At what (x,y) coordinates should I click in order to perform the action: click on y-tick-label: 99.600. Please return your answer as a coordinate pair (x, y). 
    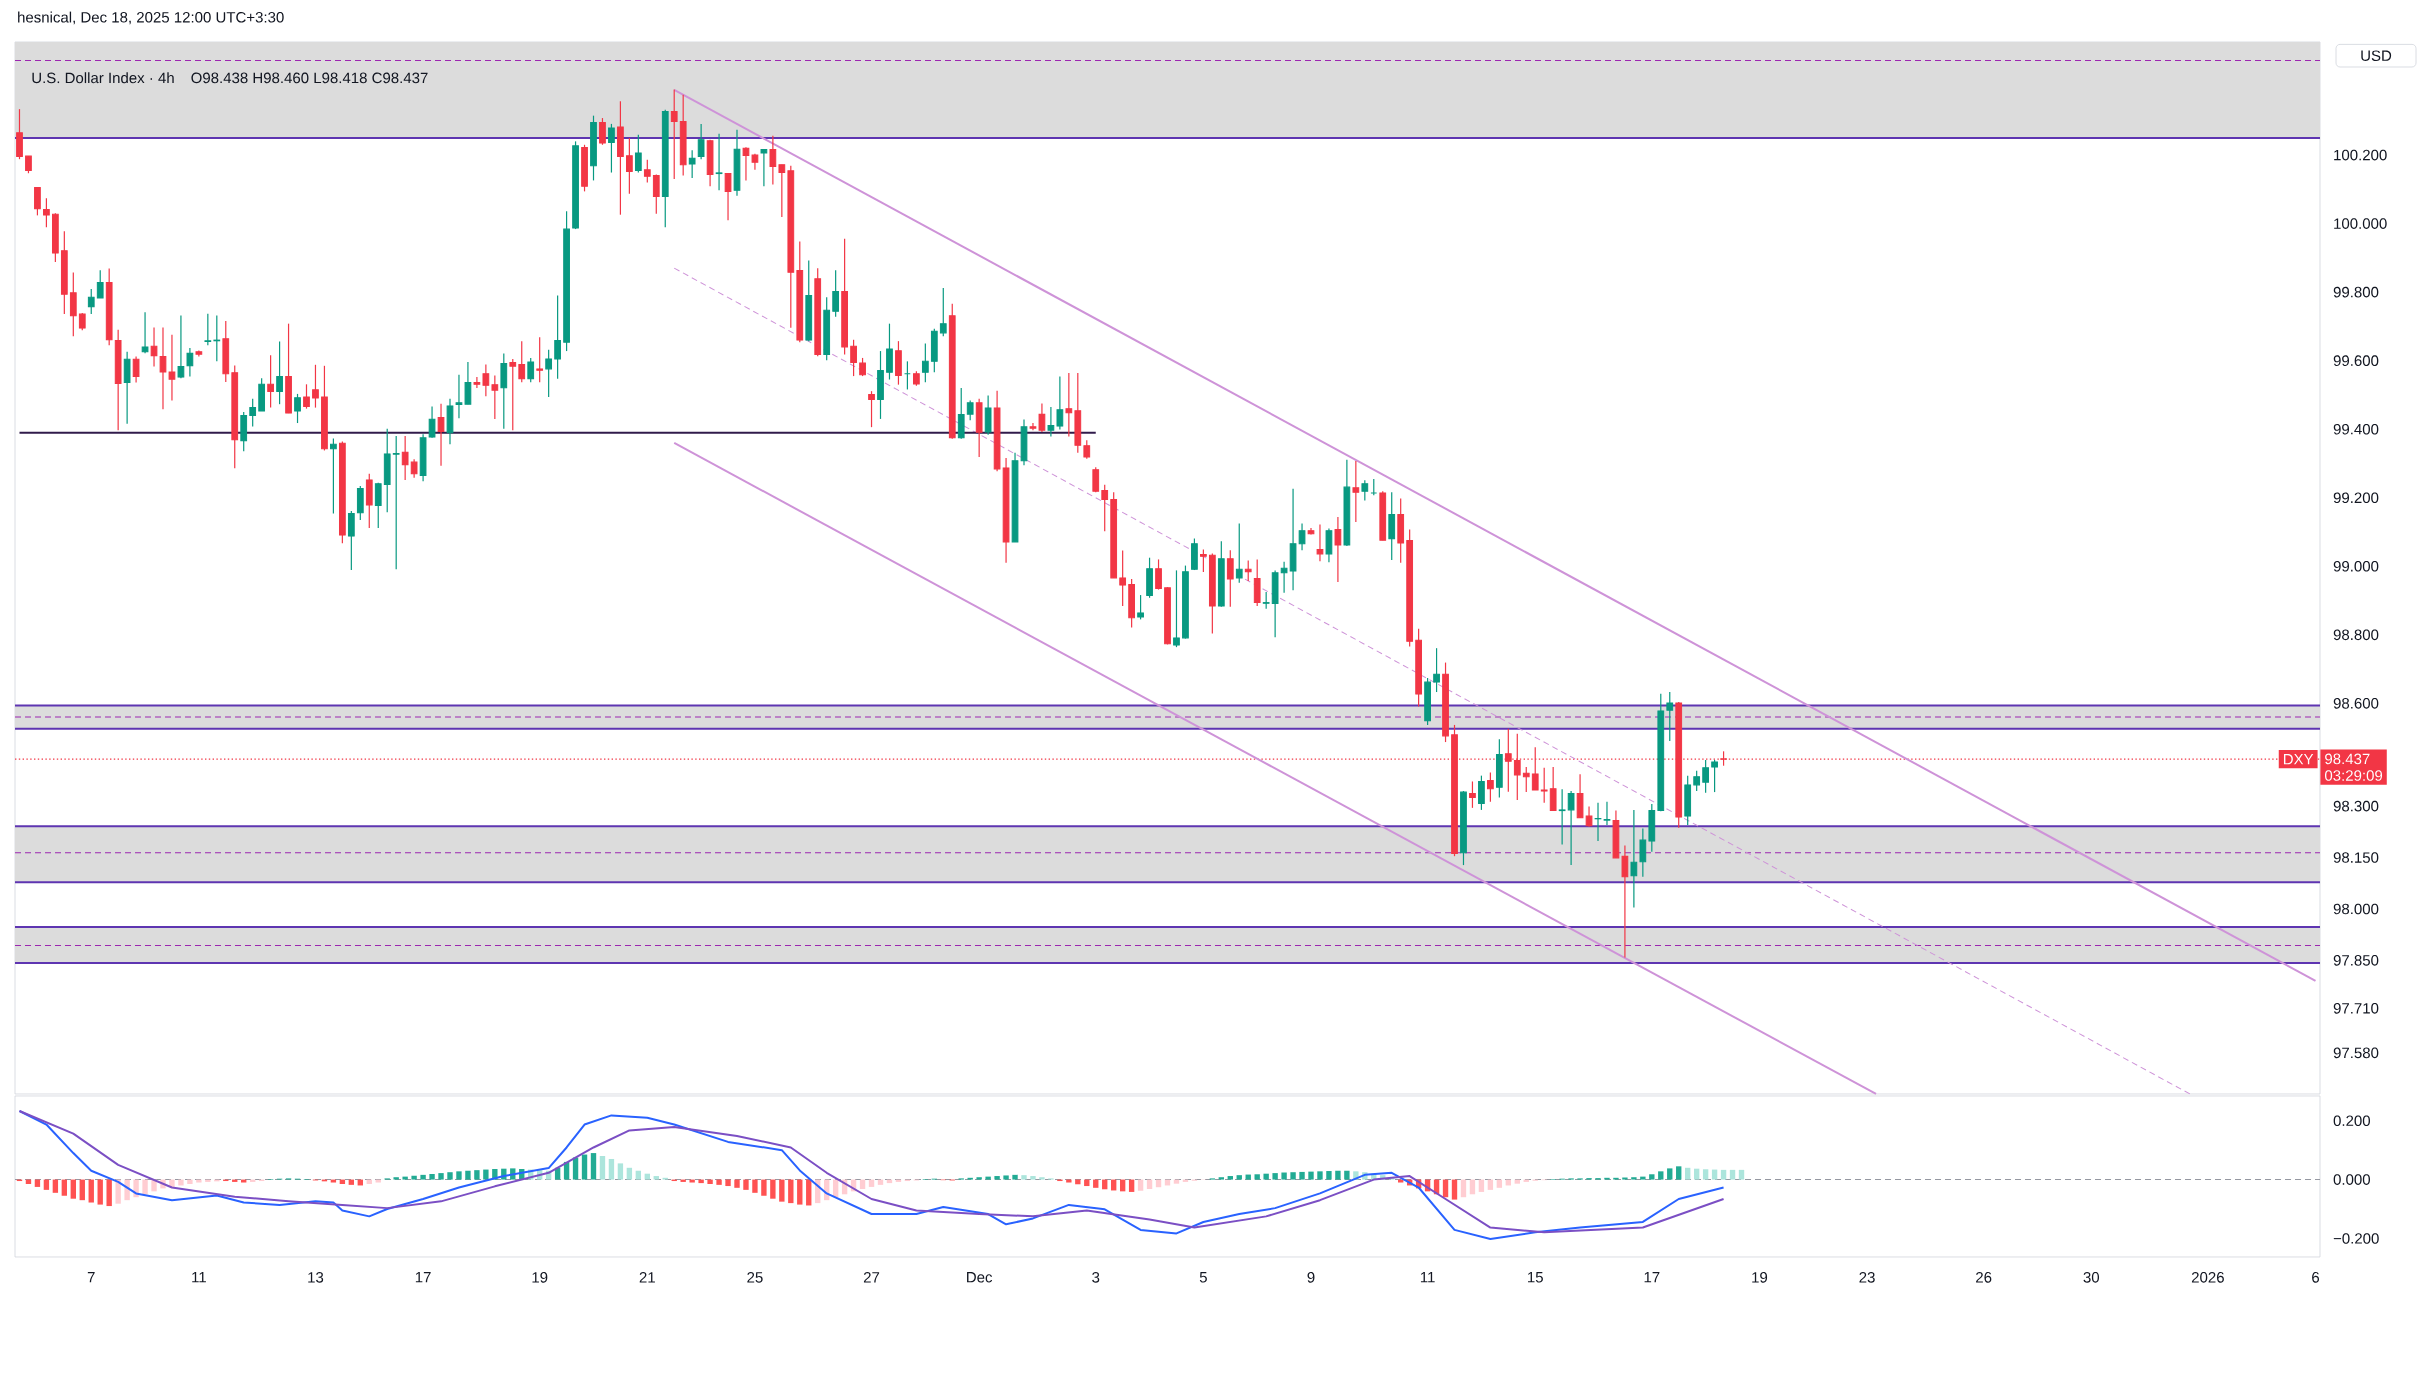
    Looking at the image, I should click on (2356, 360).